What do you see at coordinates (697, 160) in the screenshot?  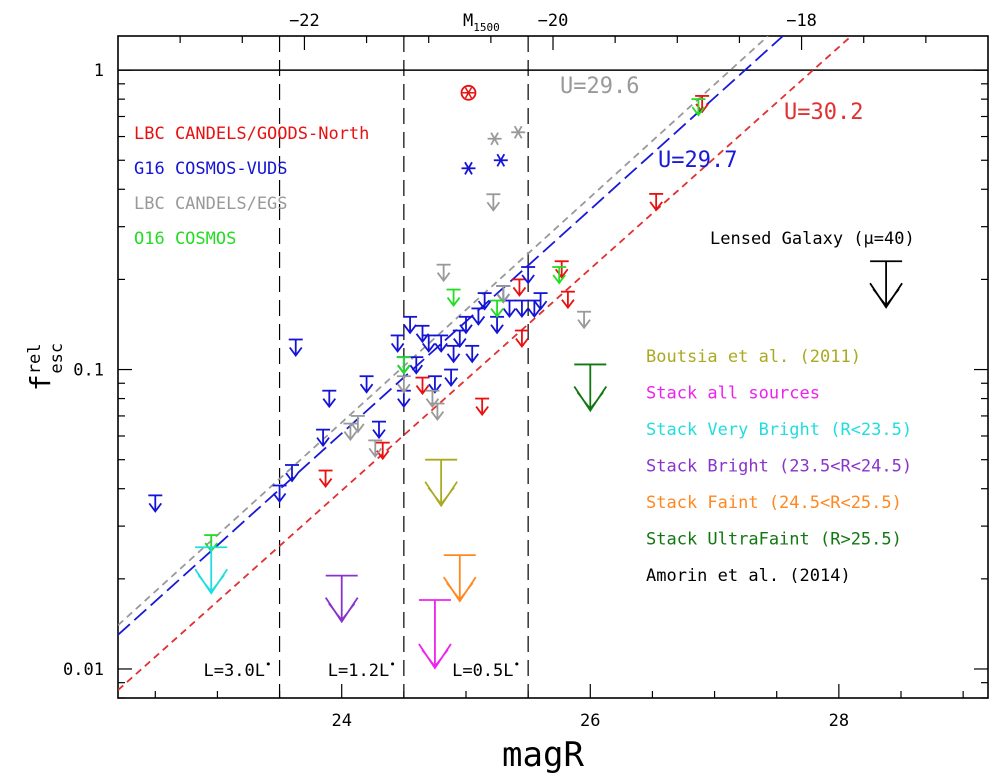 I see `limit-line-label: U=29.7` at bounding box center [697, 160].